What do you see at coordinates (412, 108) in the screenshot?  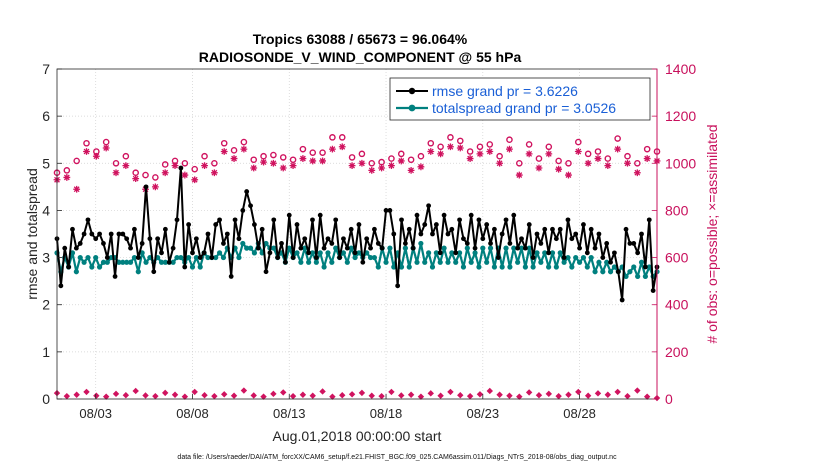 I see `legend-spread-marker` at bounding box center [412, 108].